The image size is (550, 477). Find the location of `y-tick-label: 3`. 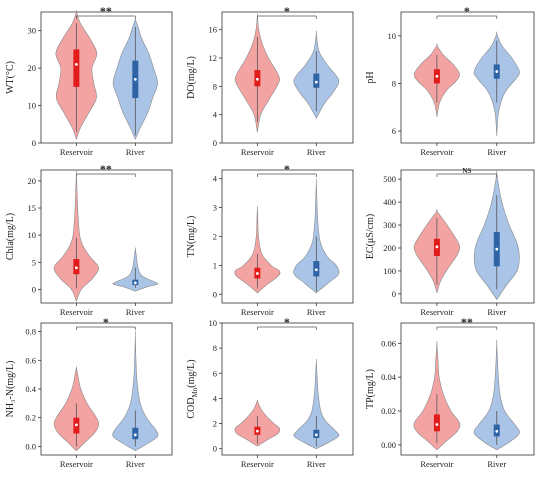

y-tick-label: 3 is located at coordinates (215, 208).